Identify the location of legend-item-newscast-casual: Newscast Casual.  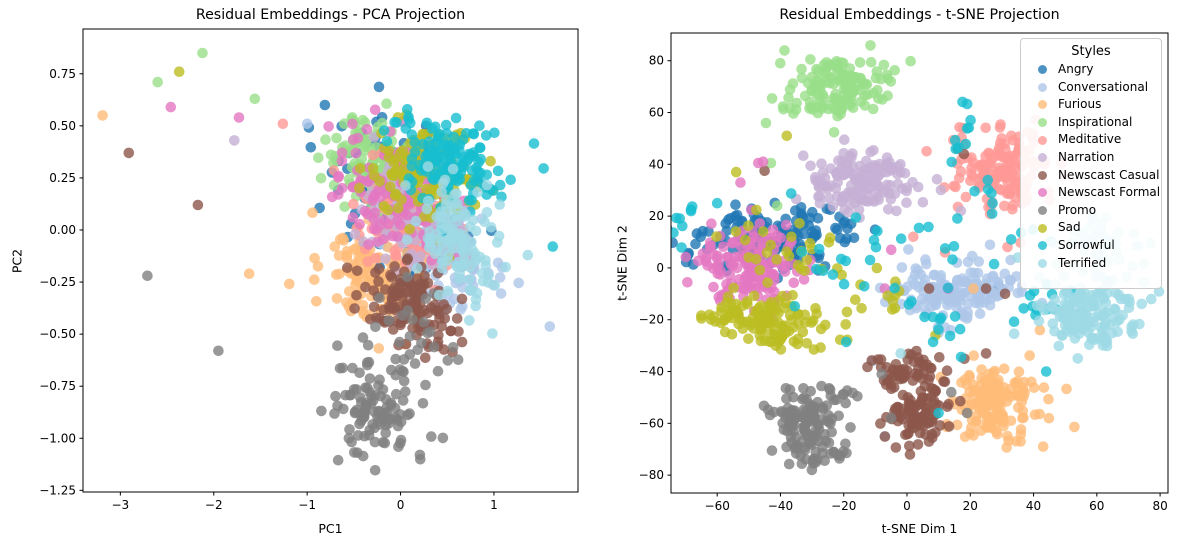
(1093, 176).